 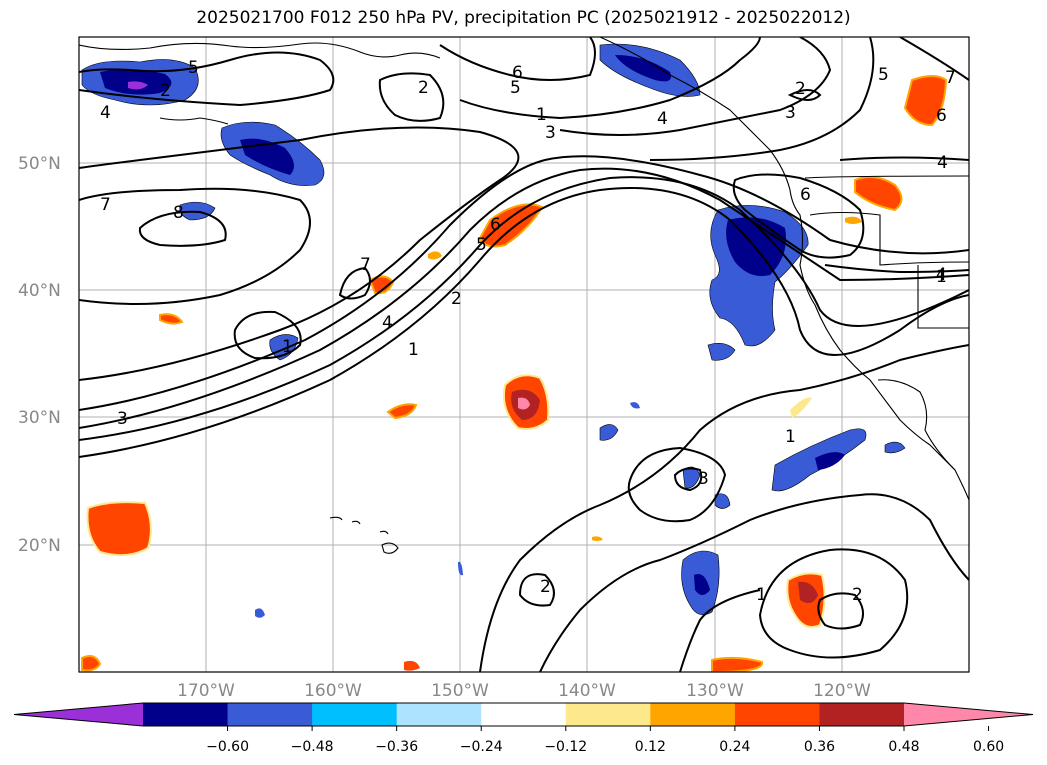 What do you see at coordinates (312, 747) in the screenshot?
I see `colorbar-tick-label: −0.48` at bounding box center [312, 747].